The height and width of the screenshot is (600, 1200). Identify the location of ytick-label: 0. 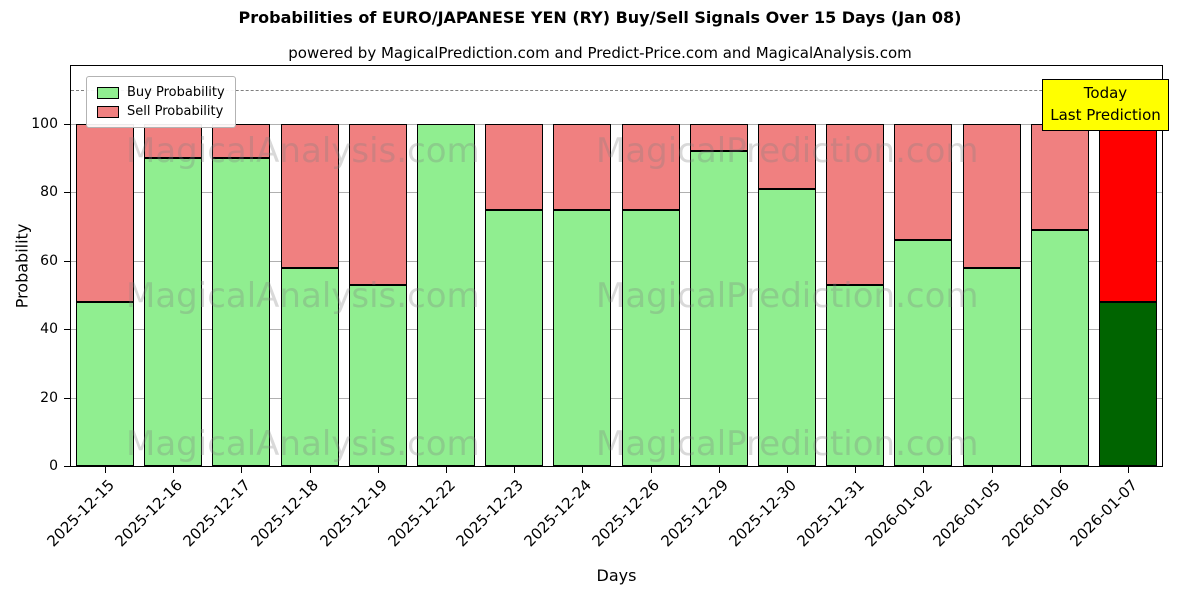
(53, 466).